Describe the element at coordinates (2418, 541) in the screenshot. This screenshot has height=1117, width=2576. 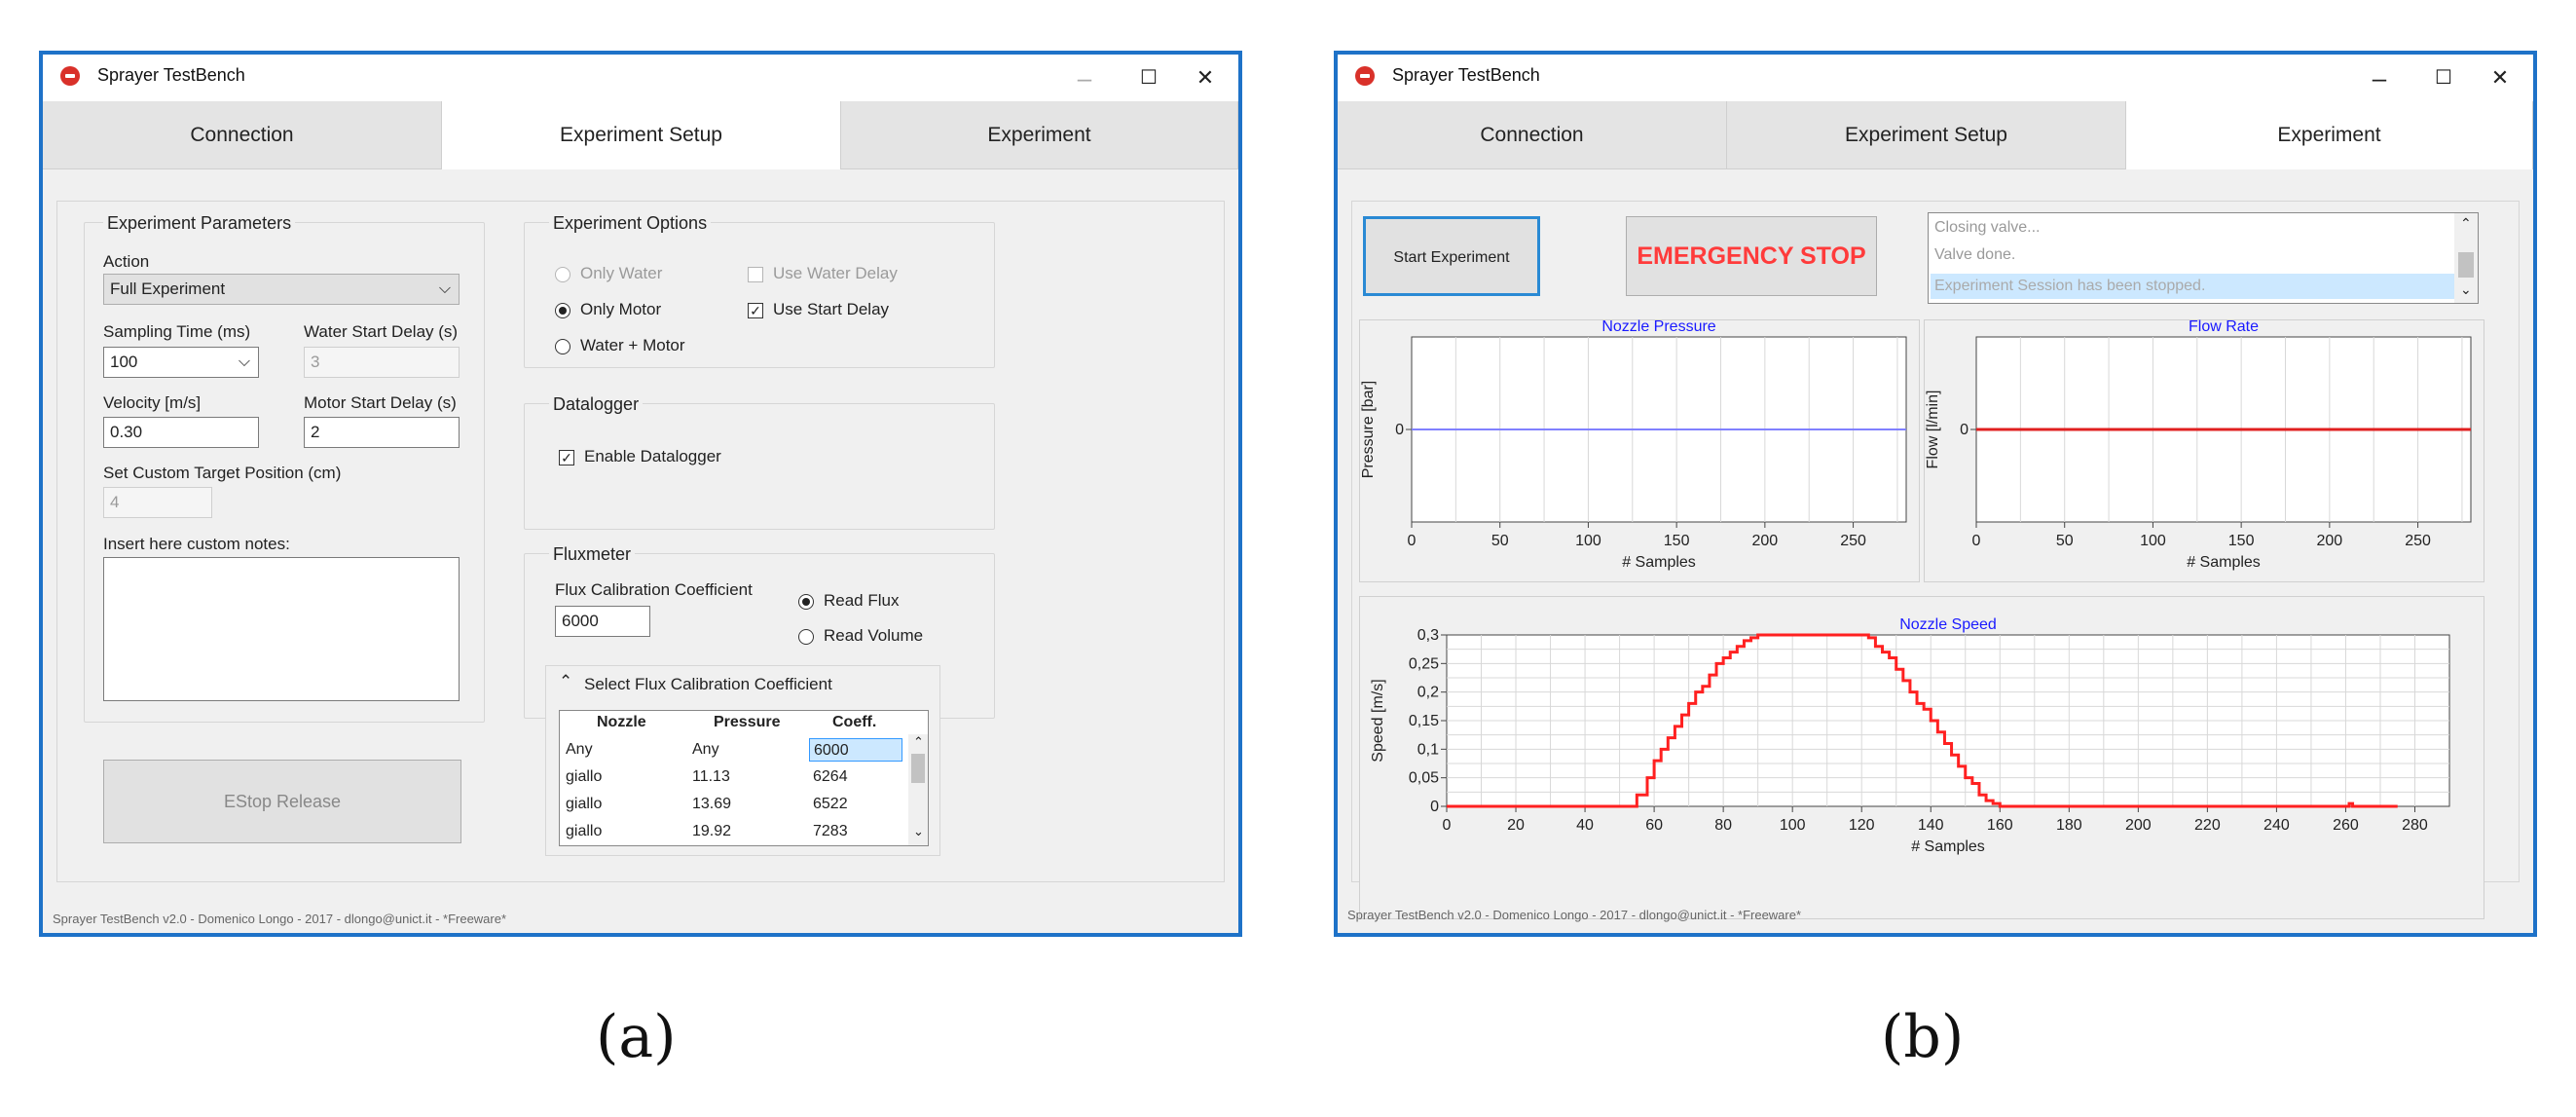
I see `flow-x-tick-label: 250` at that location.